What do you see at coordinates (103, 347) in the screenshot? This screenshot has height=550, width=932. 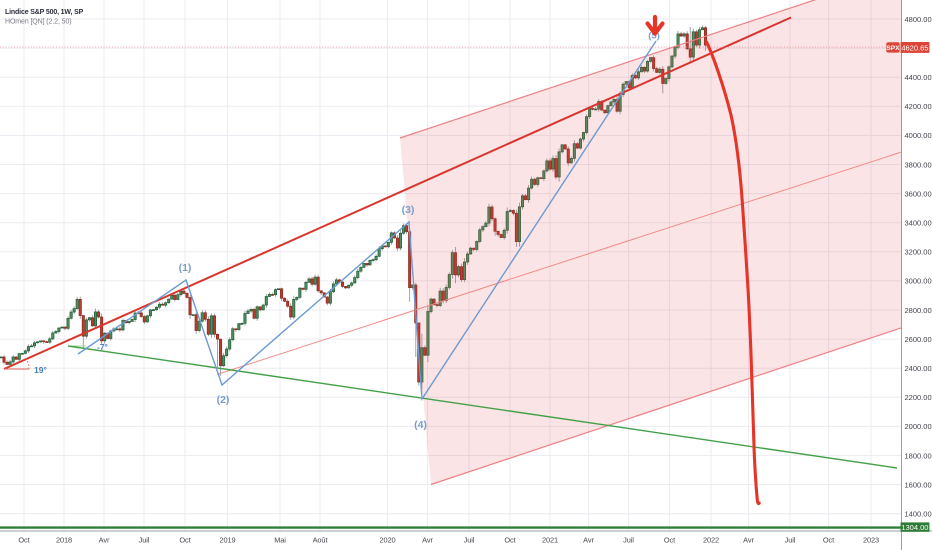 I see `svg-text: -7°` at bounding box center [103, 347].